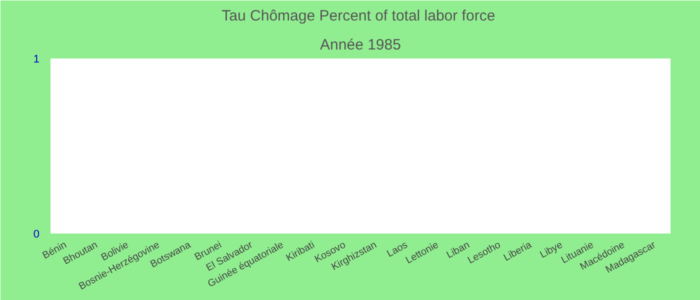 The height and width of the screenshot is (300, 700). Describe the element at coordinates (359, 16) in the screenshot. I see `chart-title: Tau Chômage Percent of total labor force` at that location.